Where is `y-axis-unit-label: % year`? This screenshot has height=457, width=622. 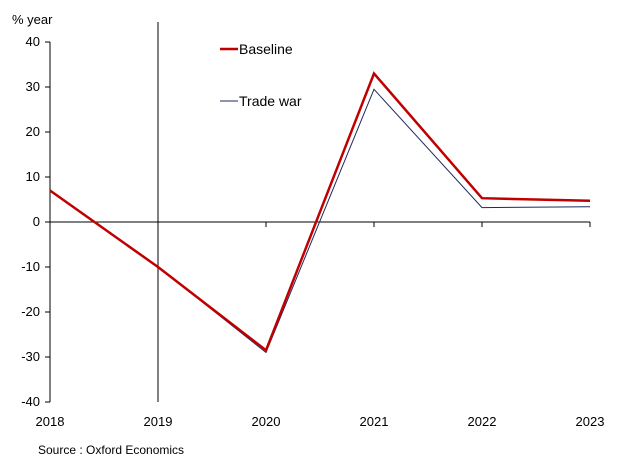 y-axis-unit-label: % year is located at coordinates (32, 19).